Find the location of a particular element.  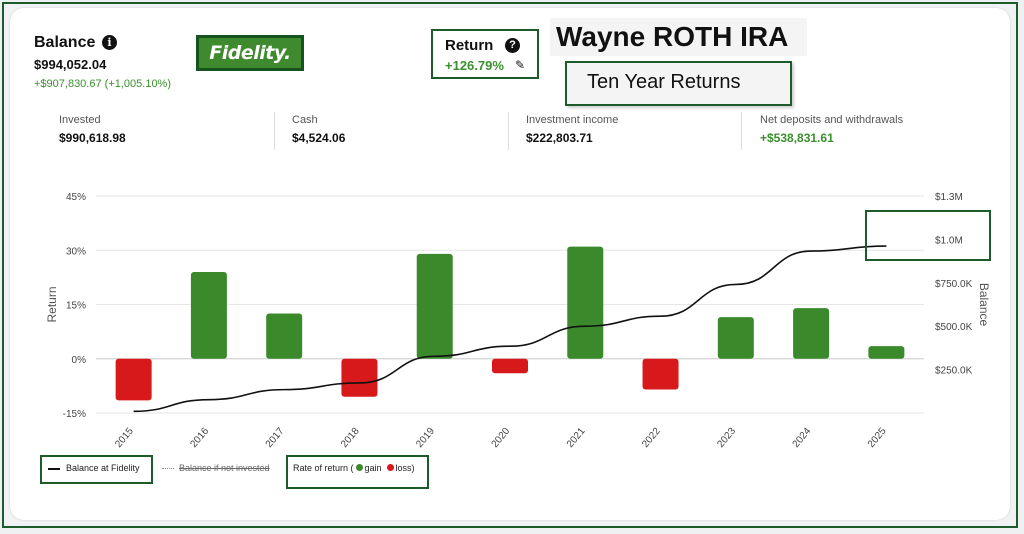

help-icon: ? is located at coordinates (512, 45).